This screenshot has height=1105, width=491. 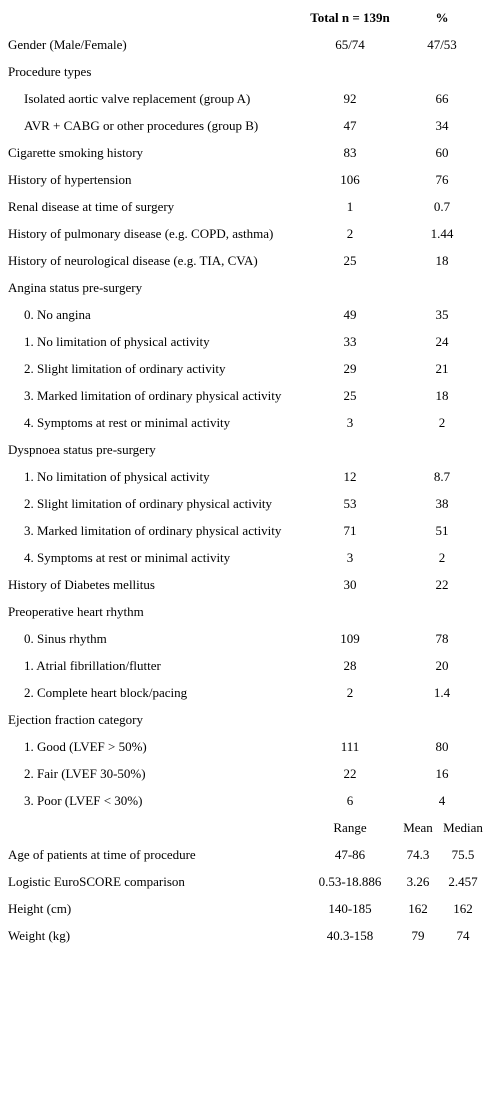 I want to click on row-percent: 78, so click(x=442, y=638).